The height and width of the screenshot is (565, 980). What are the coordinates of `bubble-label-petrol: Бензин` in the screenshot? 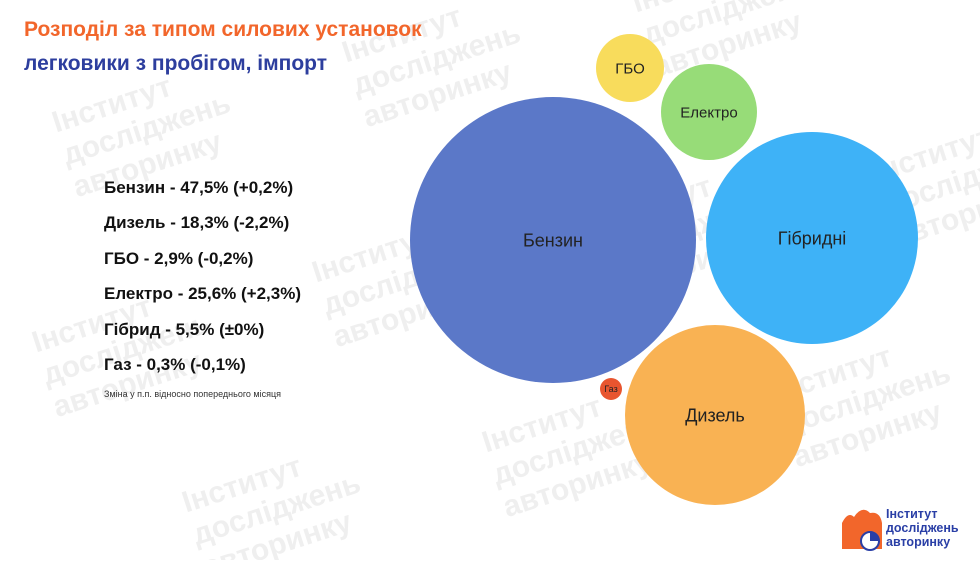 It's located at (553, 240).